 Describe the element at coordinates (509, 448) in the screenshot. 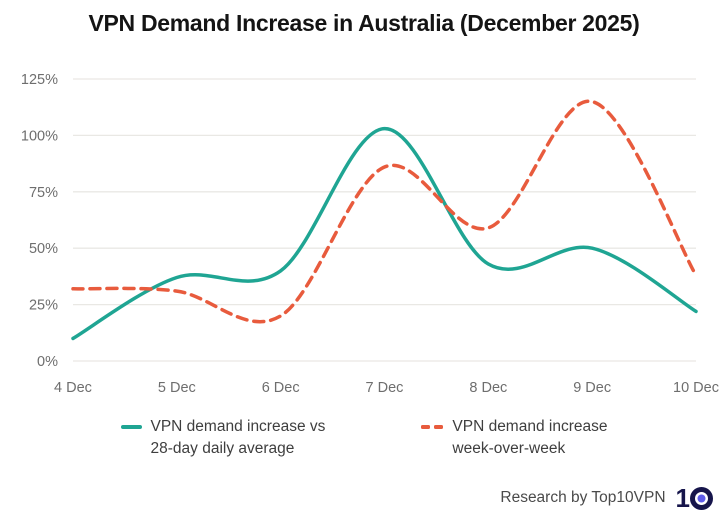

I see `legend-label-line2: week-over-week` at that location.